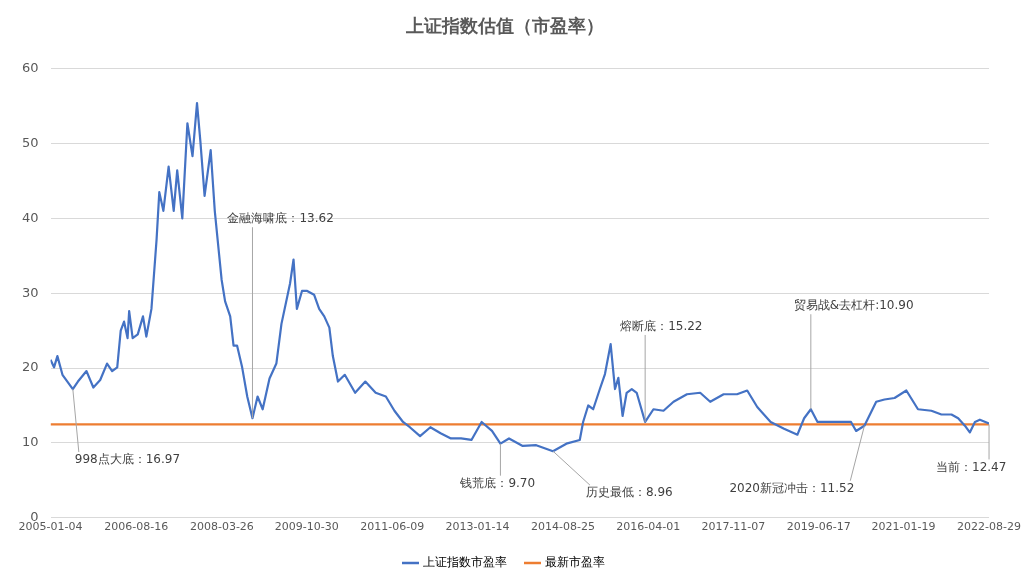 This screenshot has width=1024, height=584. What do you see at coordinates (989, 527) in the screenshot?
I see `x-tick-label: 2022-08-29` at bounding box center [989, 527].